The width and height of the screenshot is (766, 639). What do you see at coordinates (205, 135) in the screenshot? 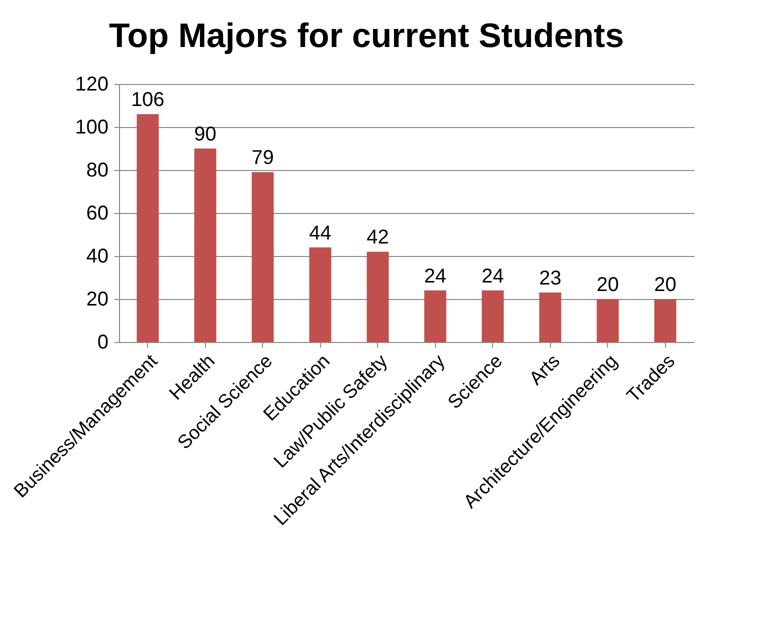
I see `data-label: 90` at bounding box center [205, 135].